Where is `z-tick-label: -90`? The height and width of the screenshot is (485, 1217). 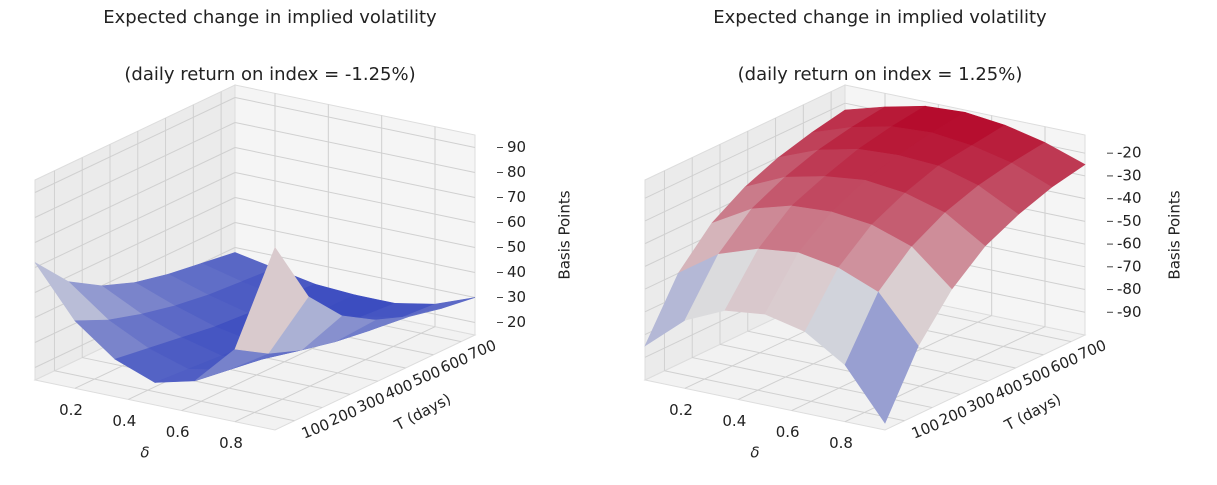
z-tick-label: -90 is located at coordinates (1129, 312).